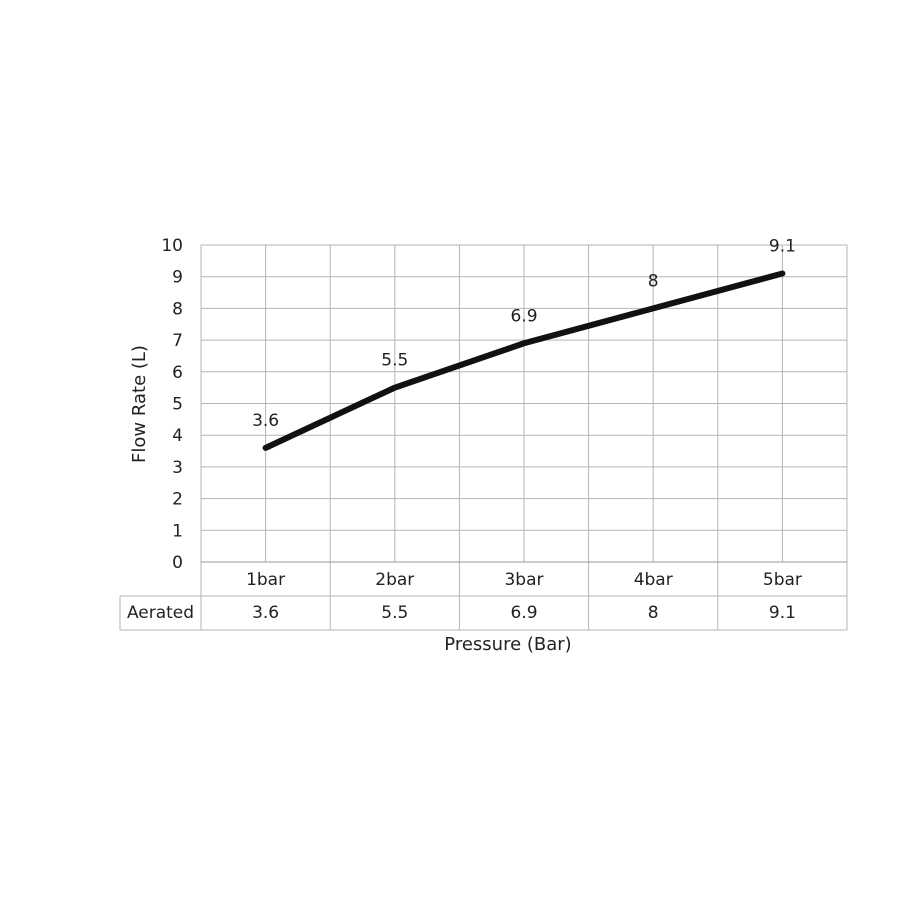 This screenshot has width=900, height=900. Describe the element at coordinates (524, 360) in the screenshot. I see `series` at that location.